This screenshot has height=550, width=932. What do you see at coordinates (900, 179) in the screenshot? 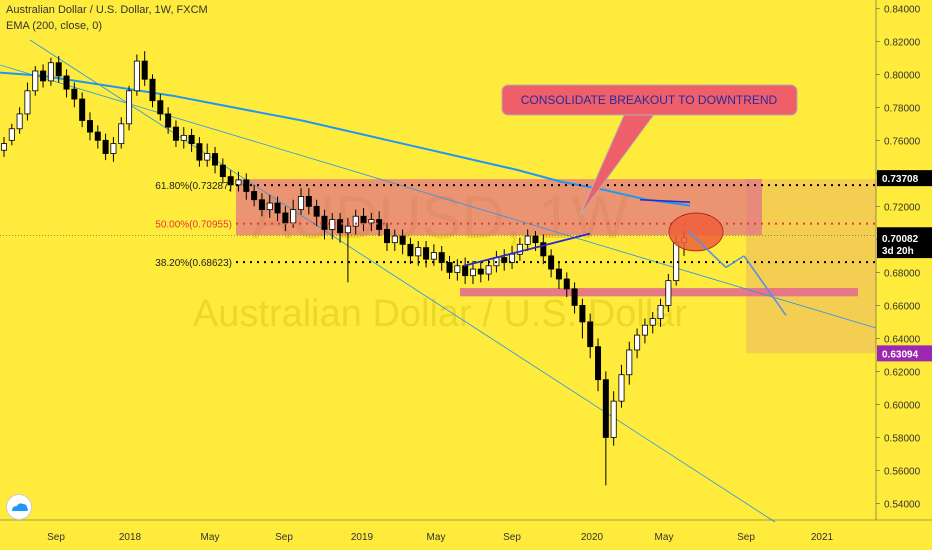
I see `price-tag: 0.73708` at bounding box center [900, 179].